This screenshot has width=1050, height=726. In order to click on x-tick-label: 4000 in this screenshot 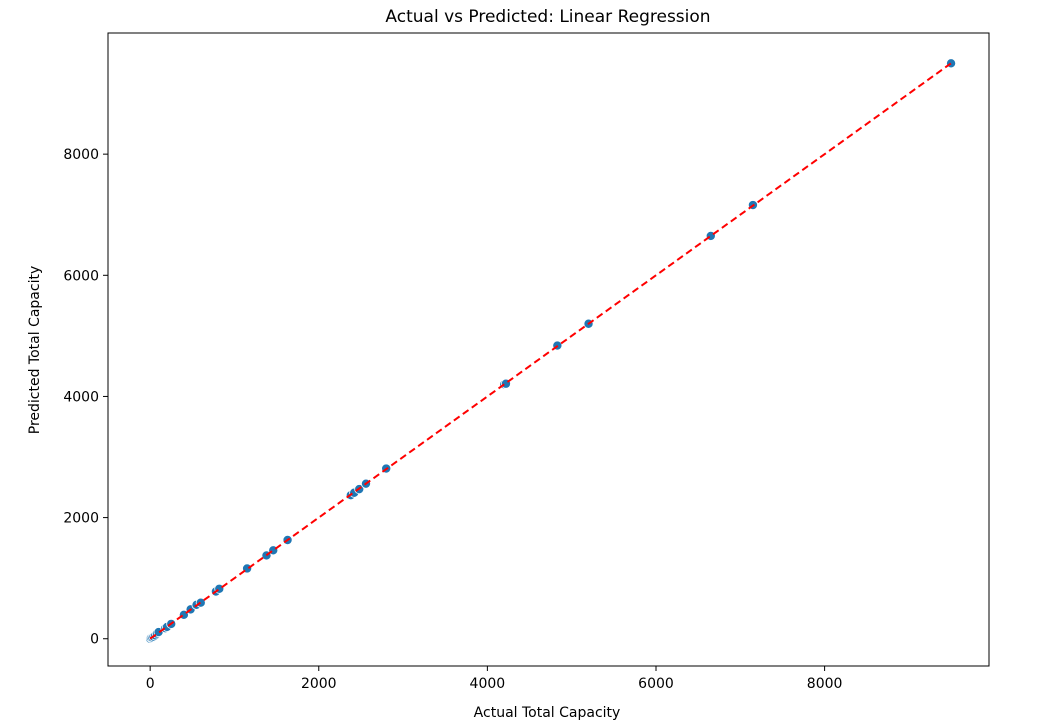, I will do `click(488, 684)`.